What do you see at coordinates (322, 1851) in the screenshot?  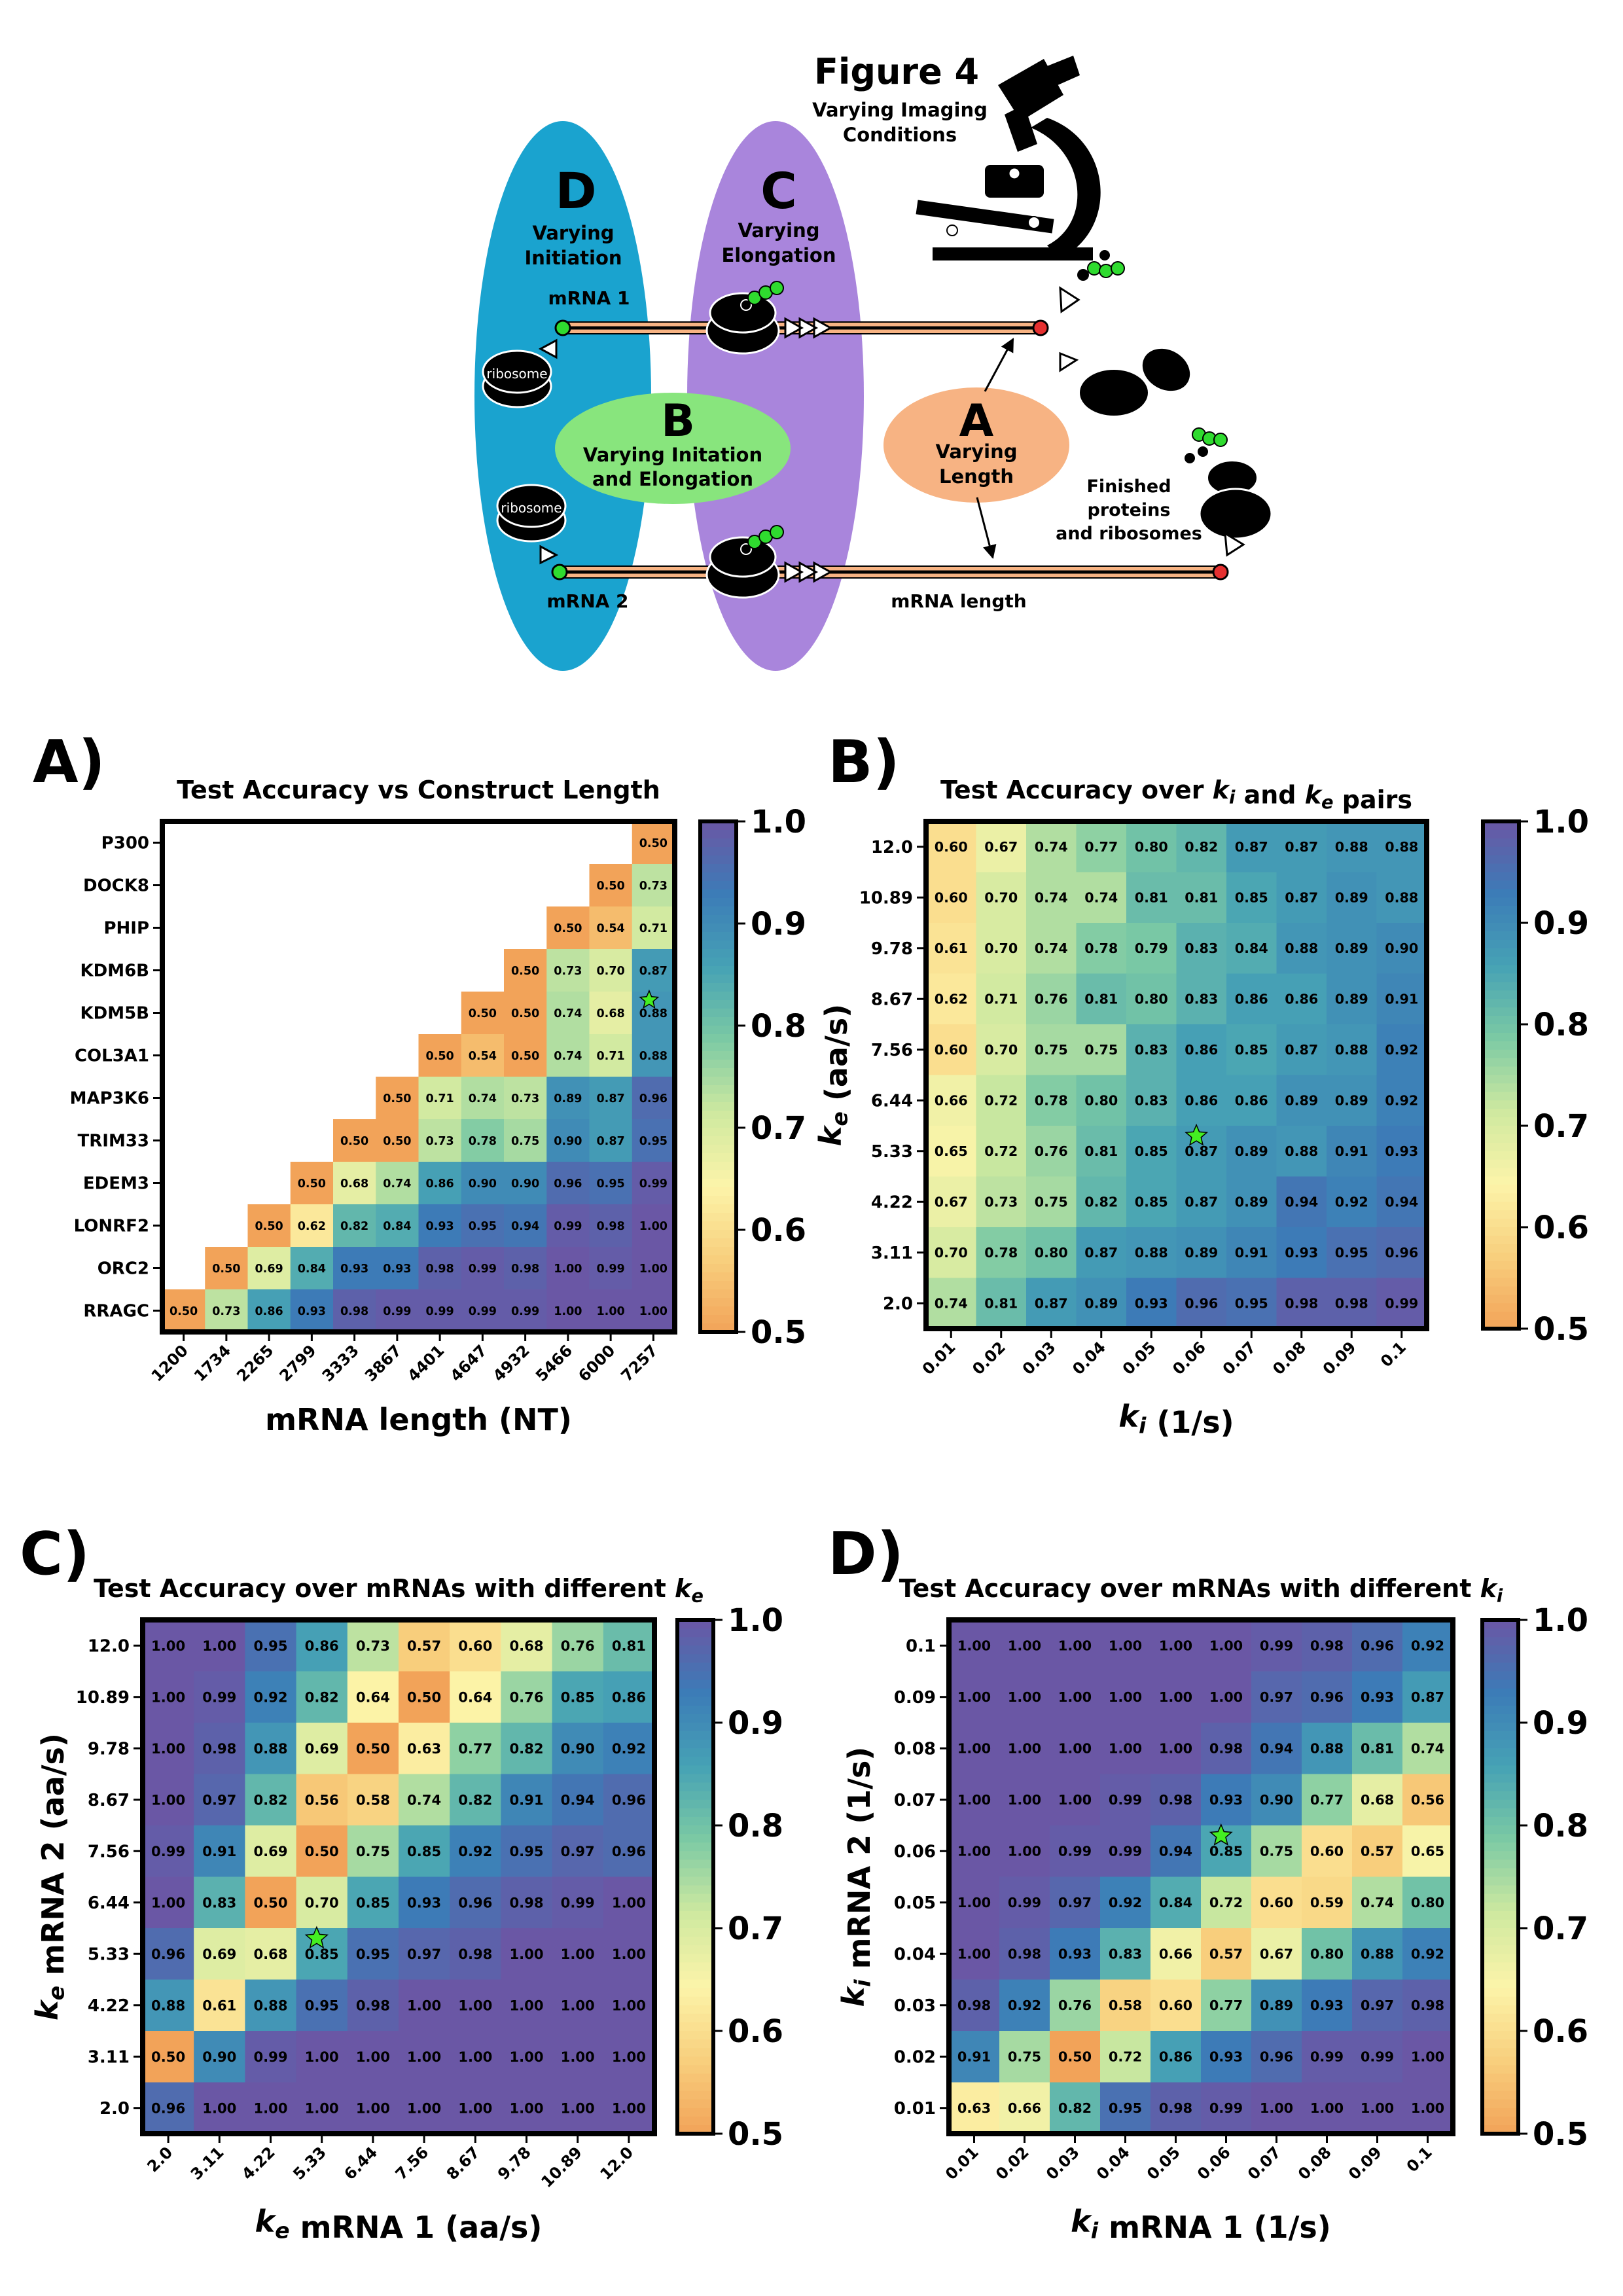 I see `cell-value-label: 0.50` at bounding box center [322, 1851].